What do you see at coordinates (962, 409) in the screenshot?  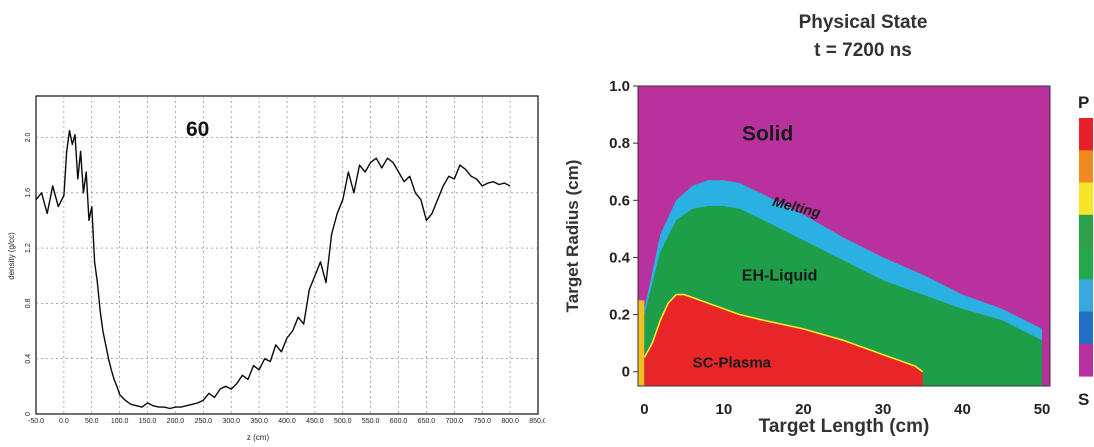 I see `x-tick-label: 40` at bounding box center [962, 409].